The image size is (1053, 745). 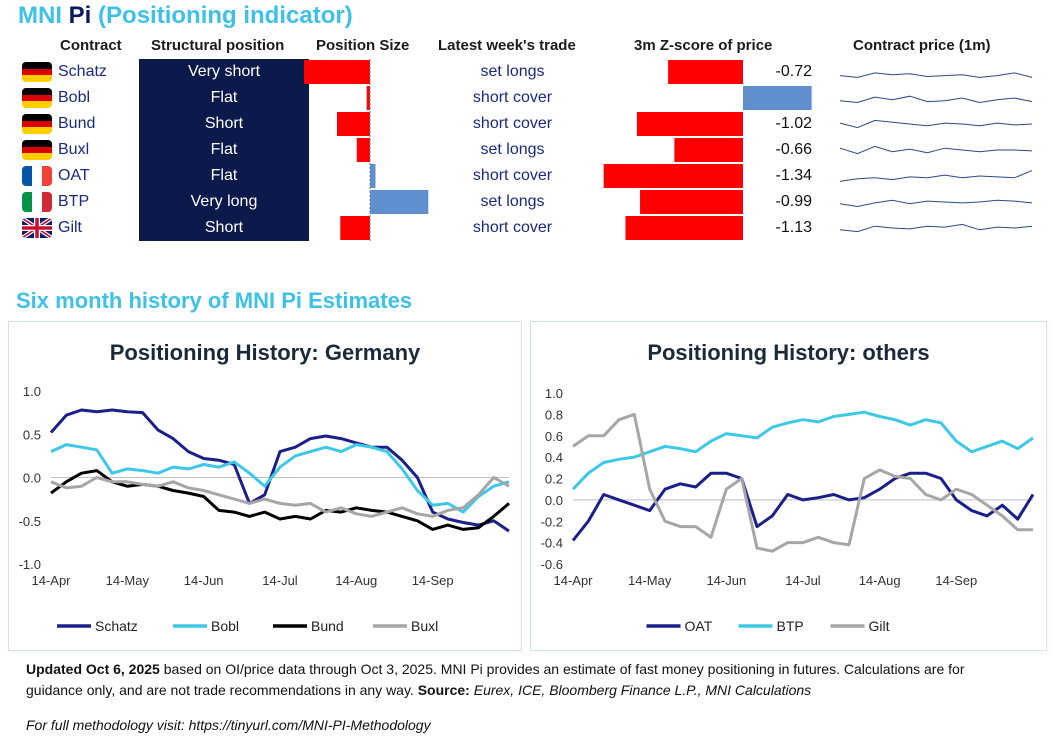 What do you see at coordinates (82, 71) in the screenshot?
I see `contract-name: Schatz` at bounding box center [82, 71].